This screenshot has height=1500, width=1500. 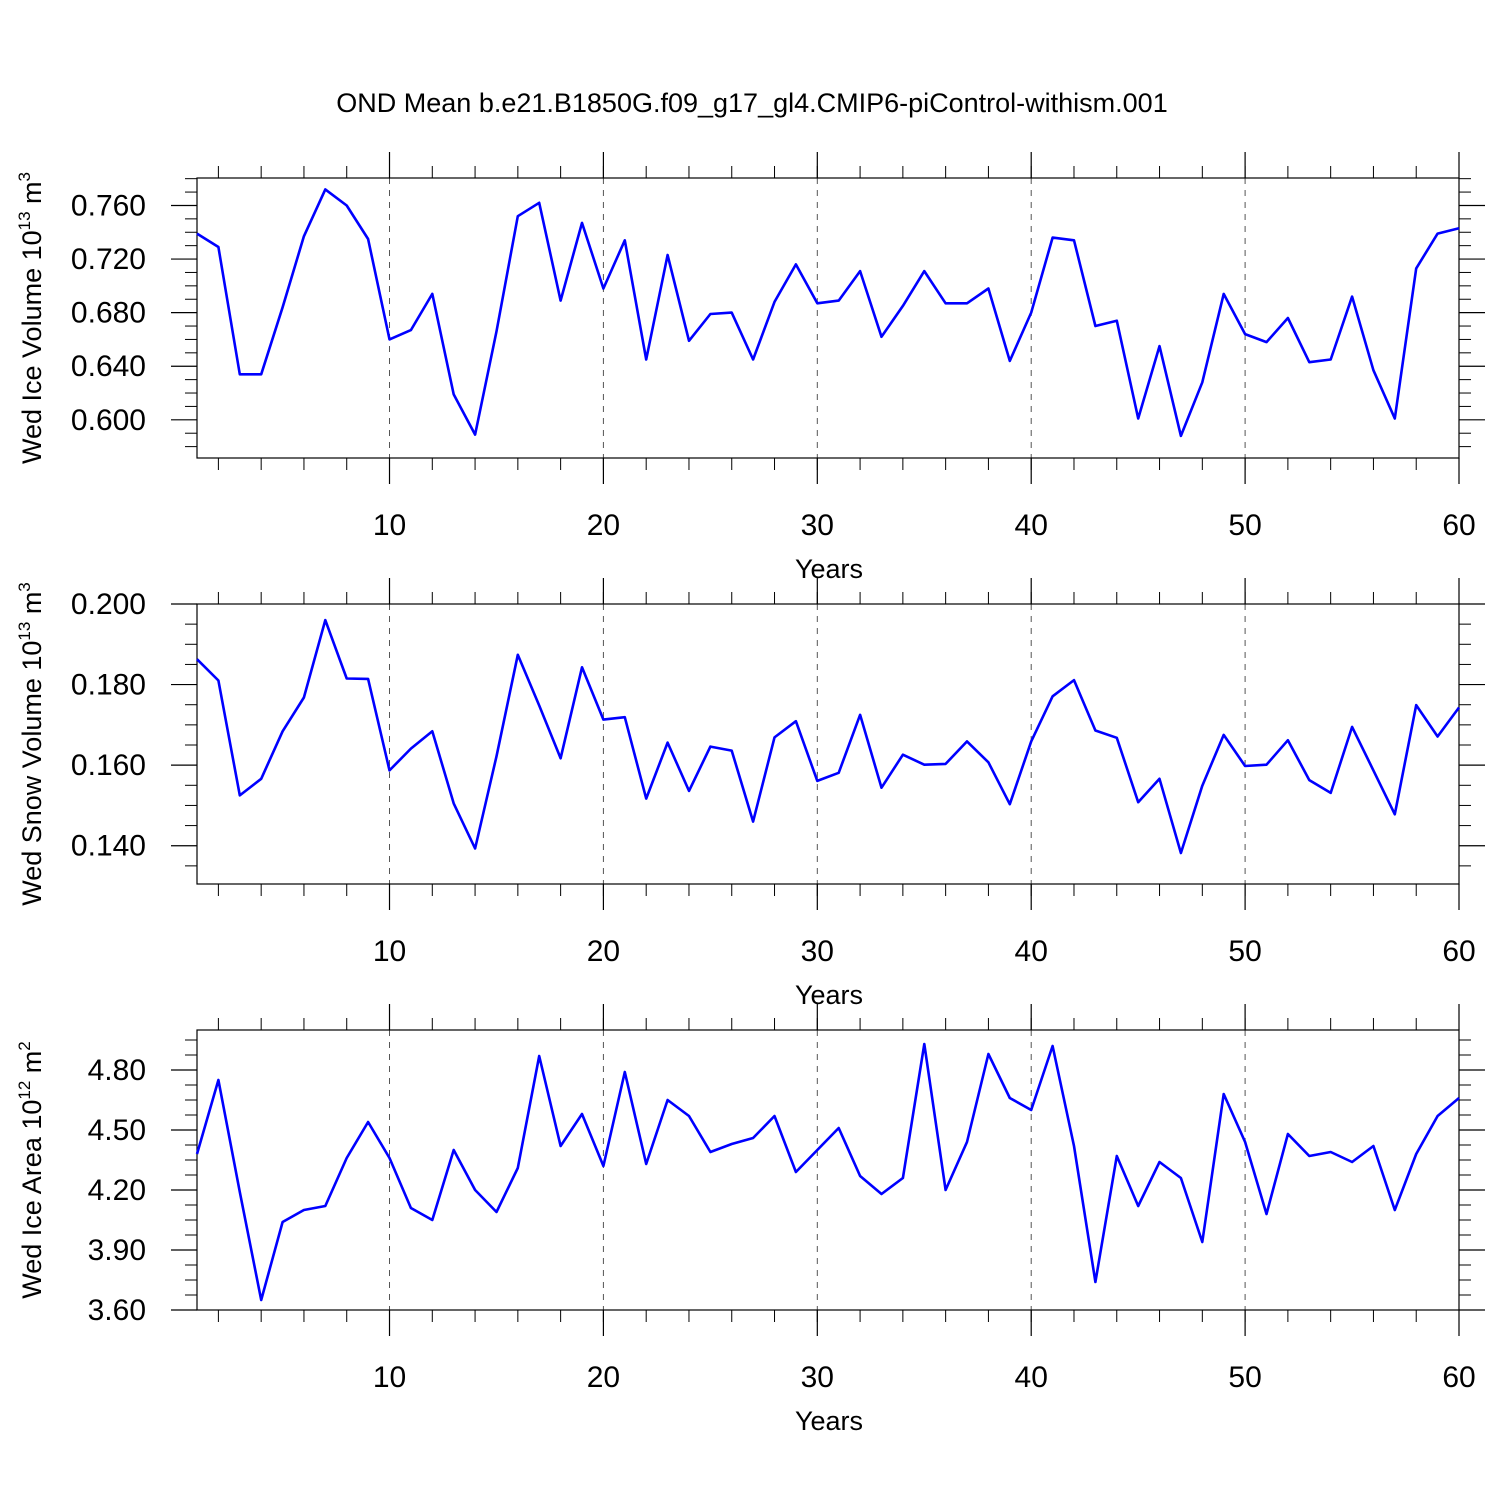 I want to click on x-tick-label: 40, so click(x=1031, y=1377).